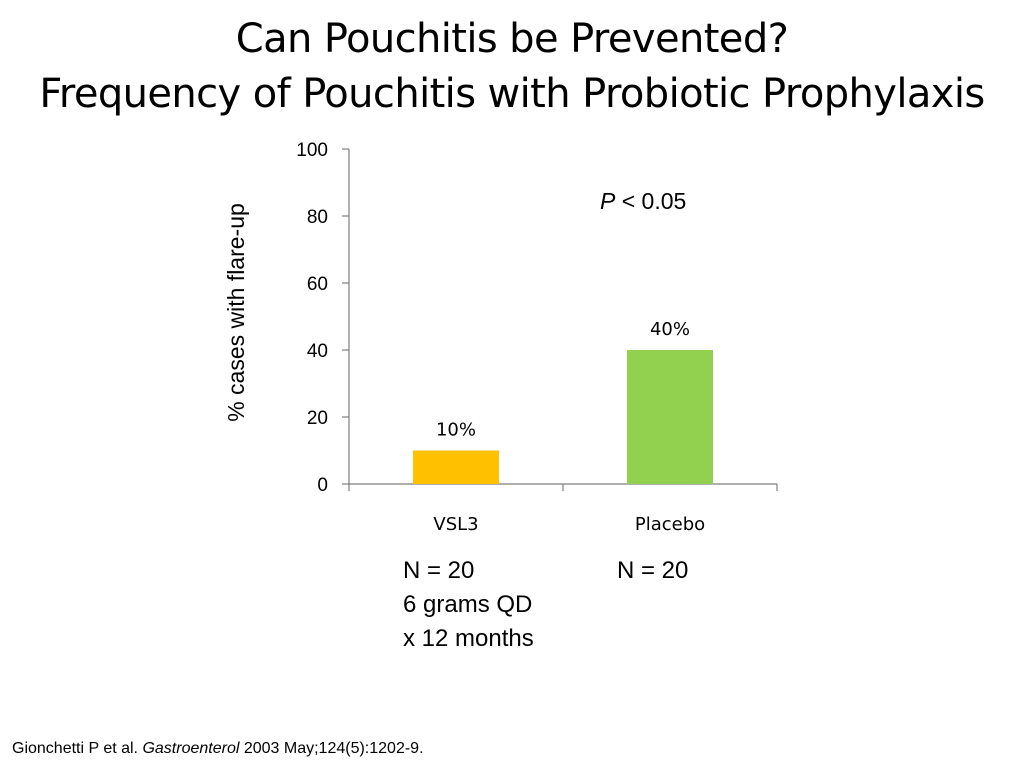  I want to click on data-label: 40%, so click(670, 329).